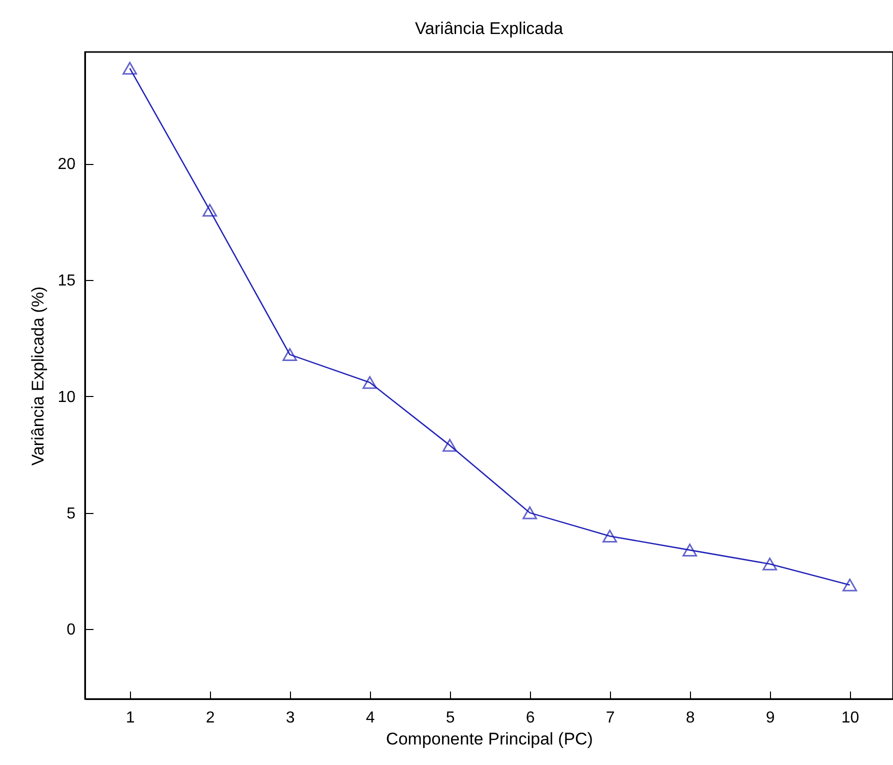  Describe the element at coordinates (489, 28) in the screenshot. I see `chart-title: Variância Explicada` at that location.